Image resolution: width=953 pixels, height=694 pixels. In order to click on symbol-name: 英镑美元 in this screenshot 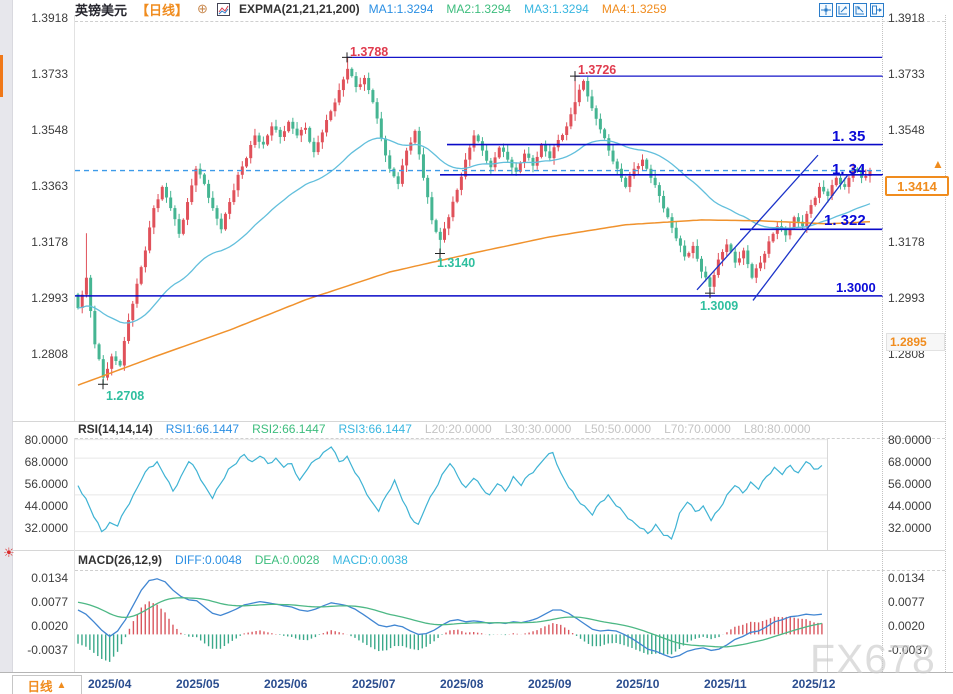, I will do `click(101, 10)`.